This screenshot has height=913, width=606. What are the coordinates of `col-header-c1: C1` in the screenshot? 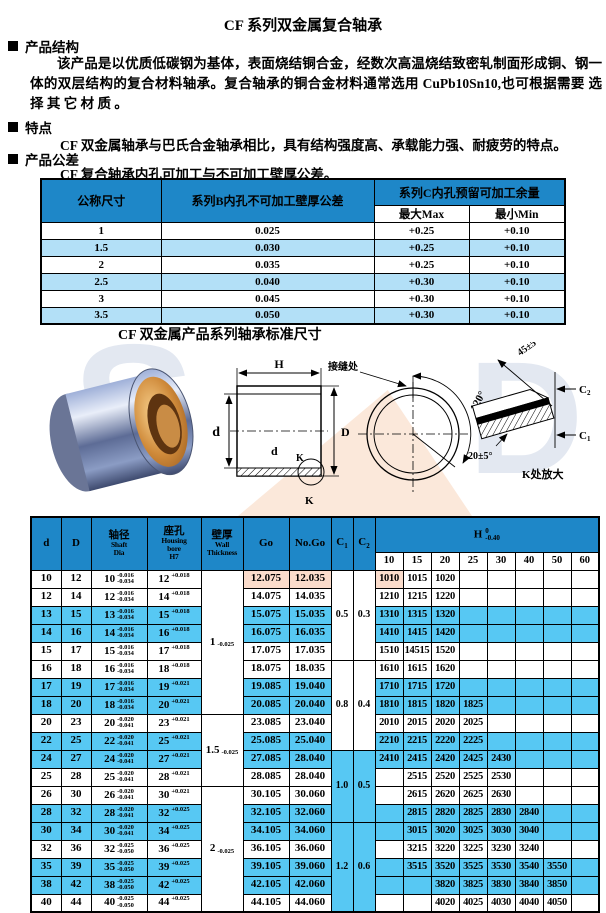 It's located at (342, 543).